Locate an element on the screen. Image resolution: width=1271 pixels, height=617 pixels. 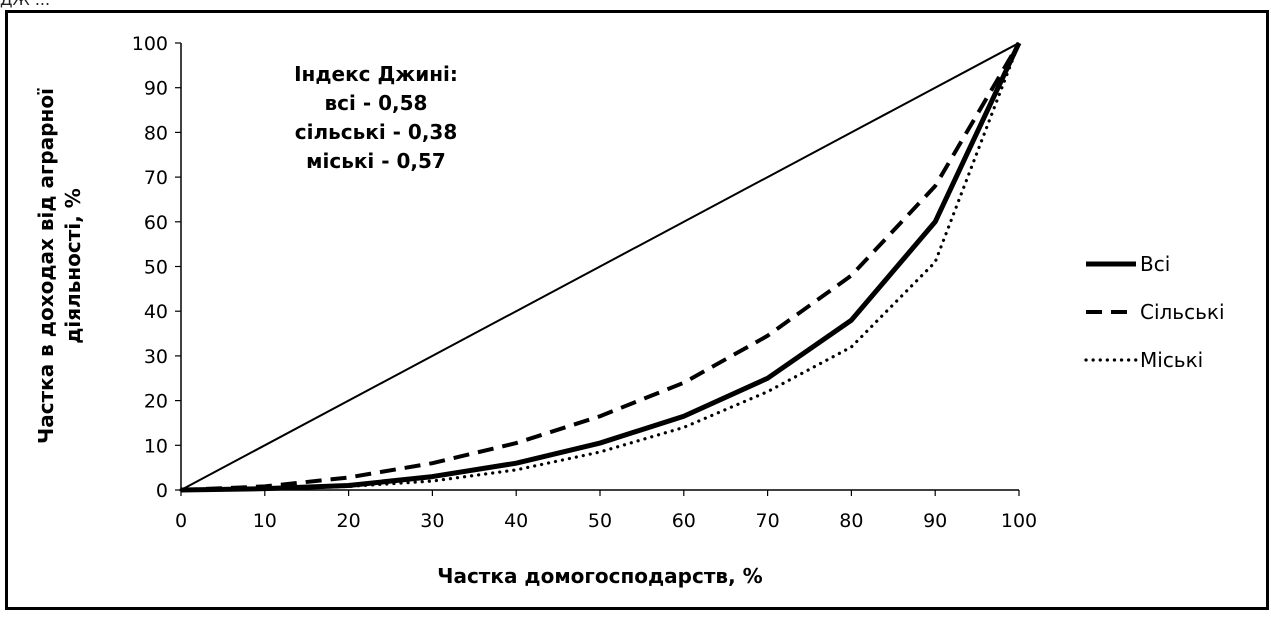
x-tick-label: 100 is located at coordinates (1019, 521).